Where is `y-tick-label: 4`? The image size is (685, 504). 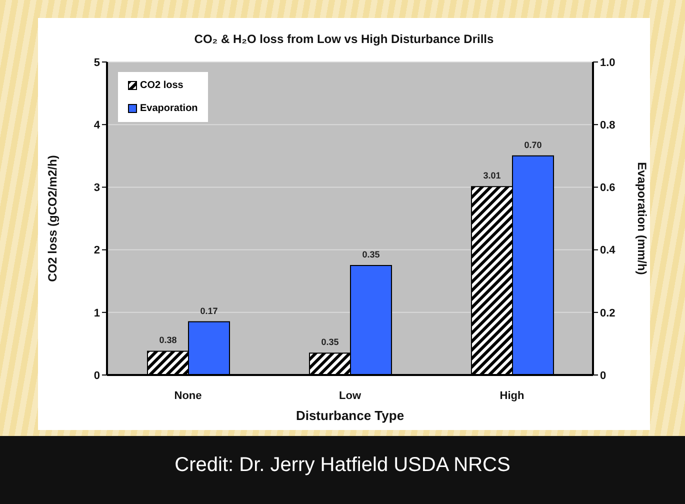 y-tick-label: 4 is located at coordinates (97, 126).